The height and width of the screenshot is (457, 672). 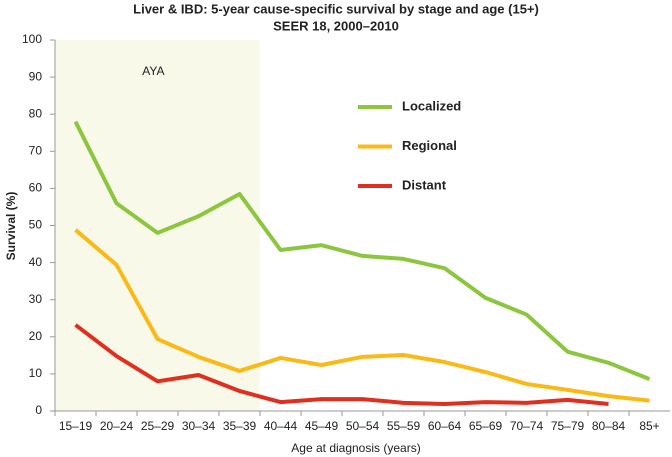 What do you see at coordinates (32, 39) in the screenshot?
I see `y-tick-label: 100` at bounding box center [32, 39].